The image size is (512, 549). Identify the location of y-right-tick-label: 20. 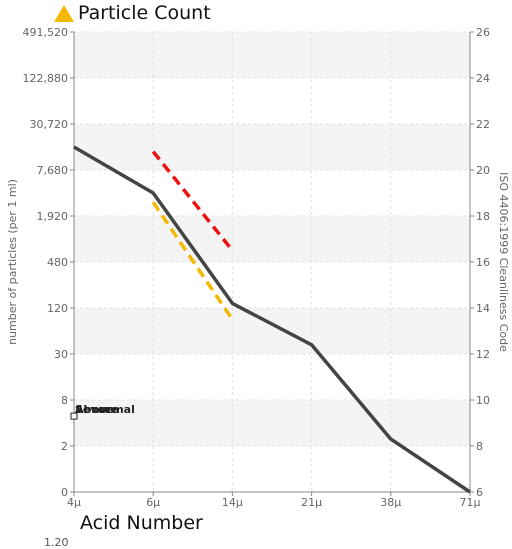
(483, 170).